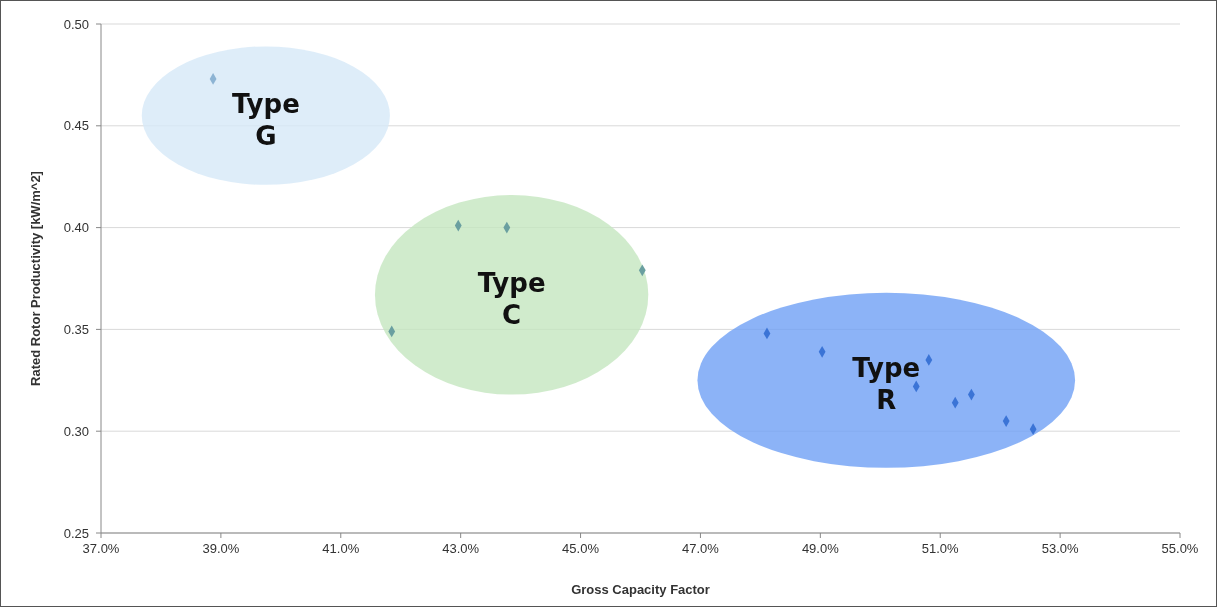 The image size is (1217, 607). What do you see at coordinates (701, 548) in the screenshot?
I see `x-tick-label: 47.0%` at bounding box center [701, 548].